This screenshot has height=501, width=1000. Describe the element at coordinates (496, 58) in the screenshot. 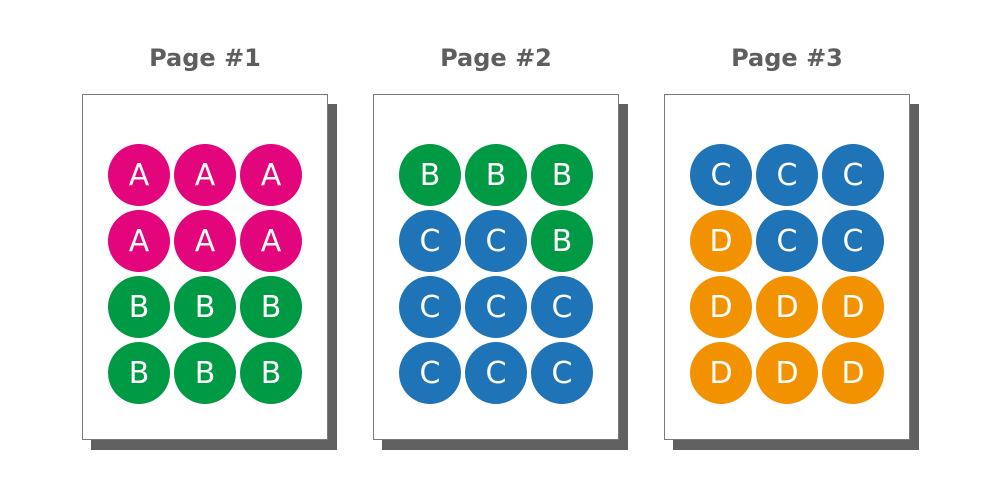

I see `page-2-title: Page #2` at that location.